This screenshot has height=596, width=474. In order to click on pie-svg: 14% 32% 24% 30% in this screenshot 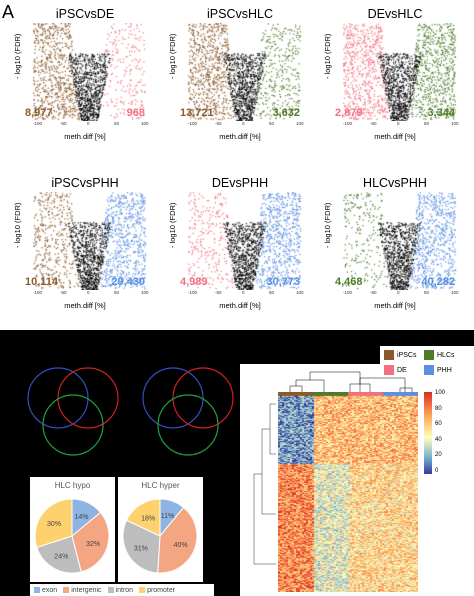, I will do `click(72, 536)`.